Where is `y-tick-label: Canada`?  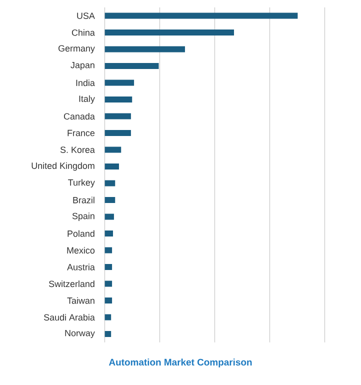
y-tick-label: Canada is located at coordinates (79, 116).